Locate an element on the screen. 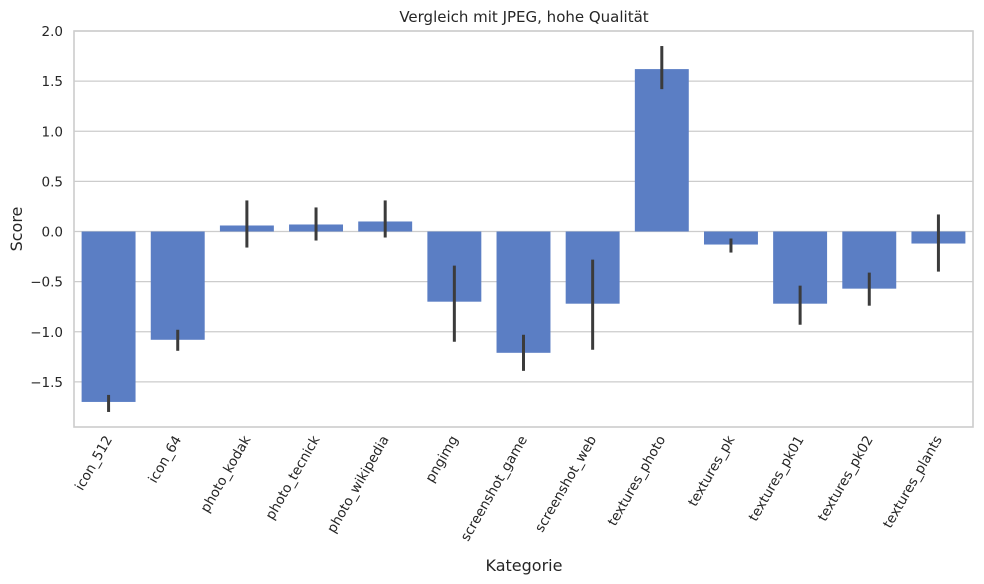  y-tick-label: 1.0 is located at coordinates (52, 132).